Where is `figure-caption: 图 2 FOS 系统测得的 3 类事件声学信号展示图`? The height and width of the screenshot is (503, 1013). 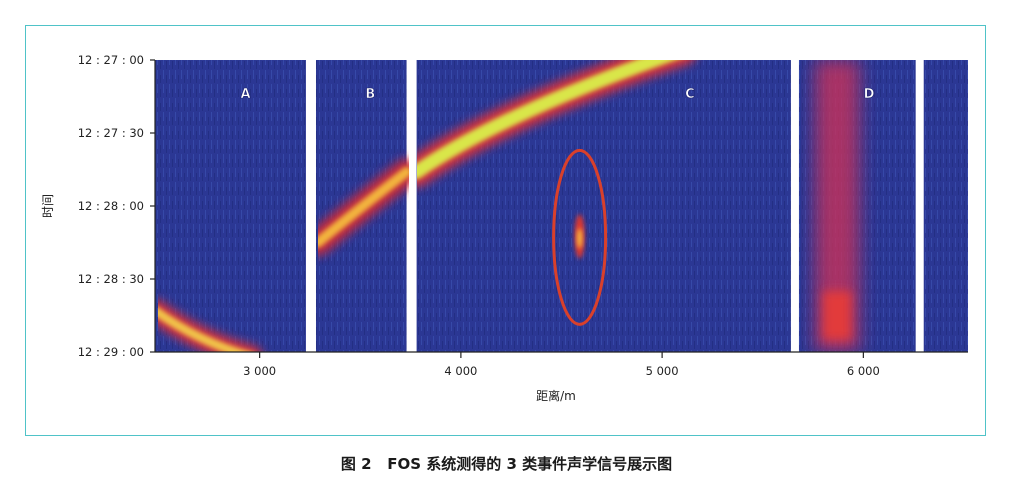
figure-caption: 图 2 FOS 系统测得的 3 类事件声学信号展示图 is located at coordinates (506, 463).